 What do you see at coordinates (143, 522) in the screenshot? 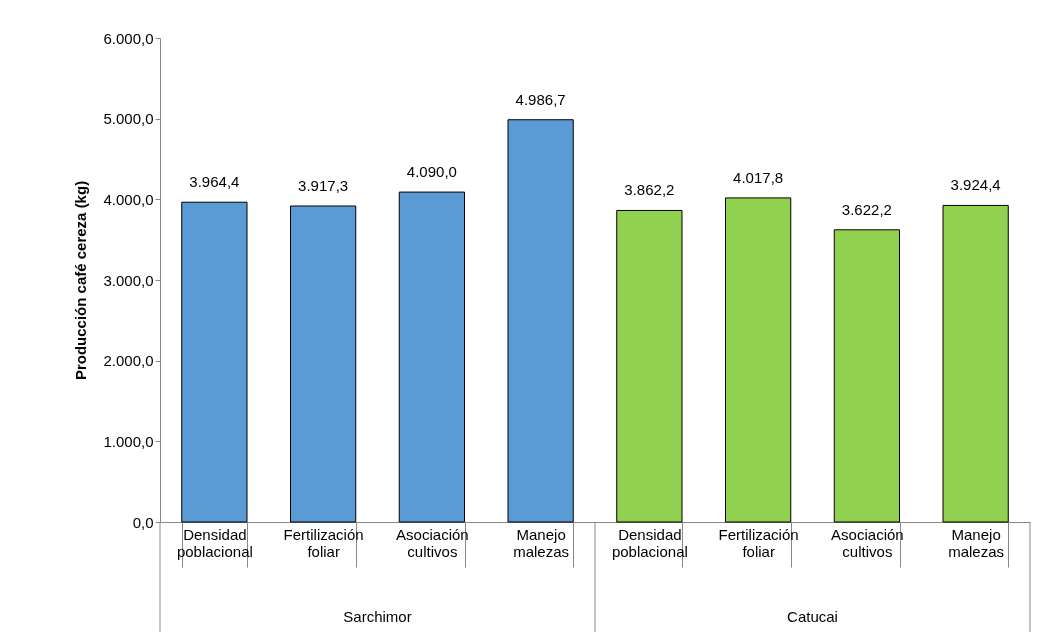
I see `y-tick-label: 0,0` at bounding box center [143, 522].